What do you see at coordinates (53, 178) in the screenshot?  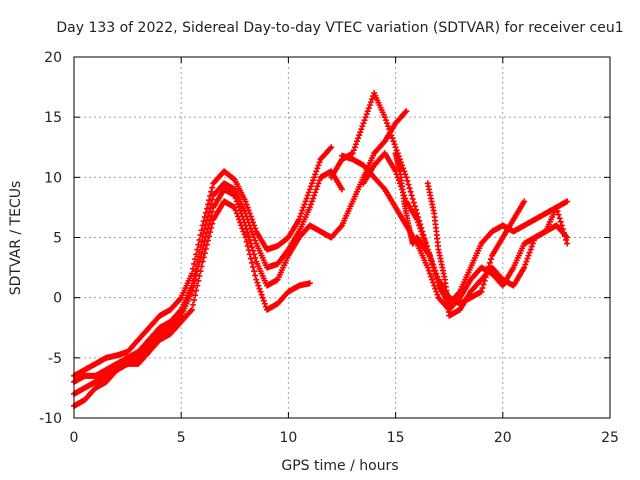 I see `y-tick-label: 10` at bounding box center [53, 178].